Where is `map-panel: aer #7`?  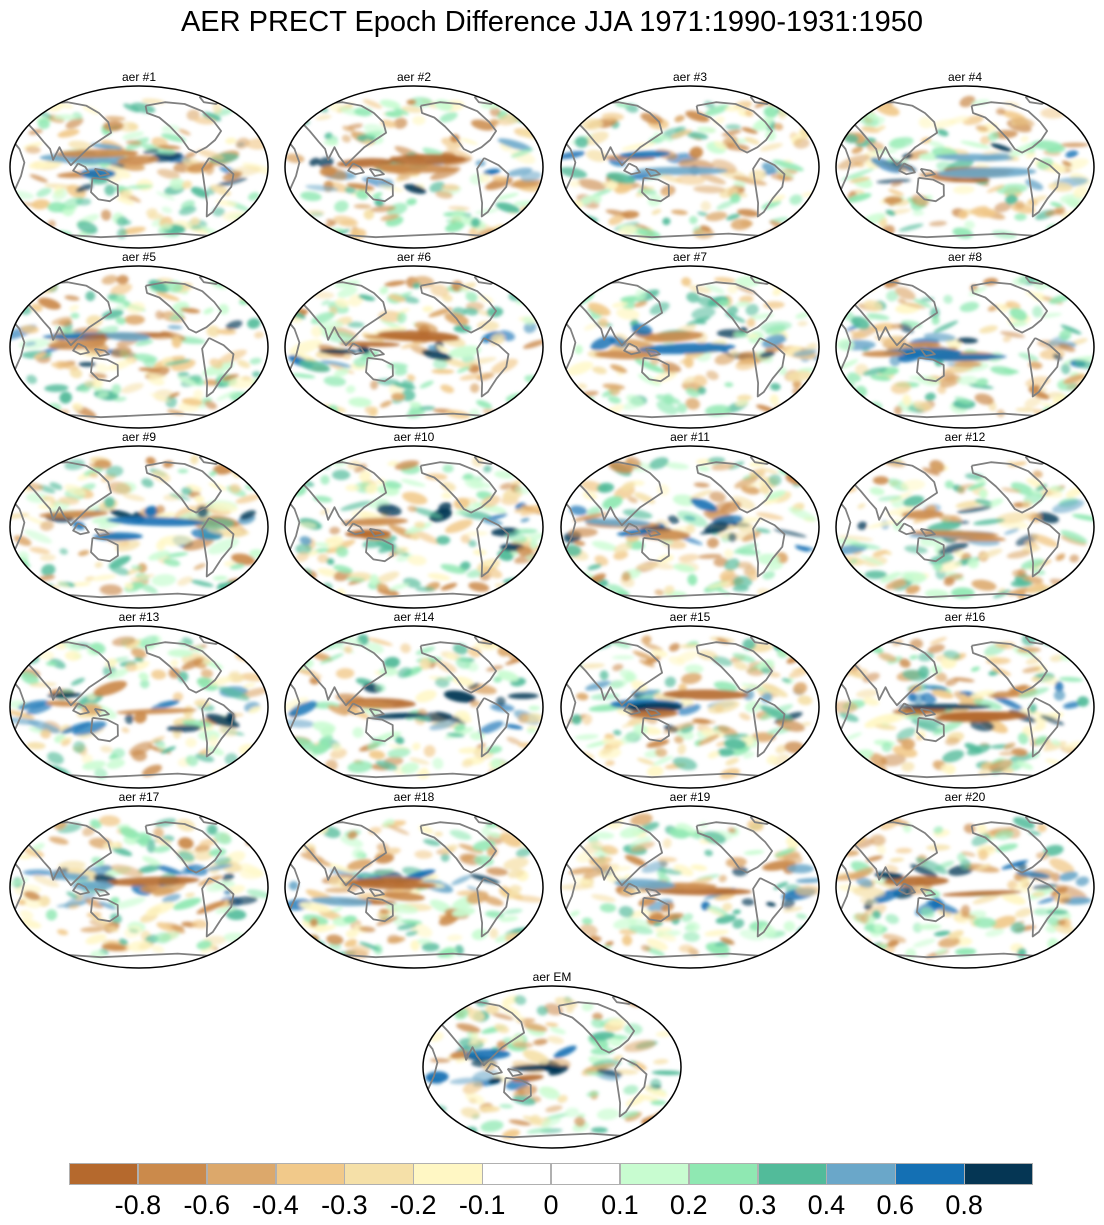 map-panel: aer #7 is located at coordinates (690, 340).